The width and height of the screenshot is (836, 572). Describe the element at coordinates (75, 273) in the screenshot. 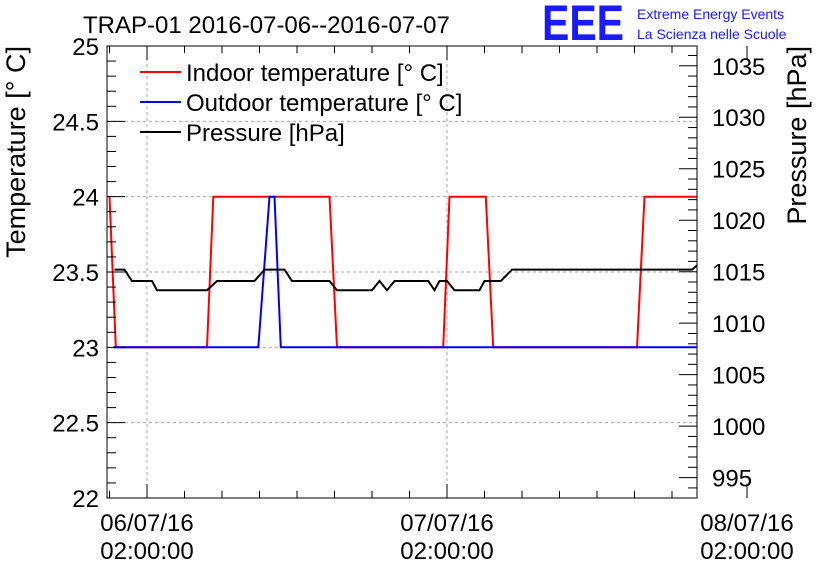

I see `y-left-tick-label: 23.5` at that location.